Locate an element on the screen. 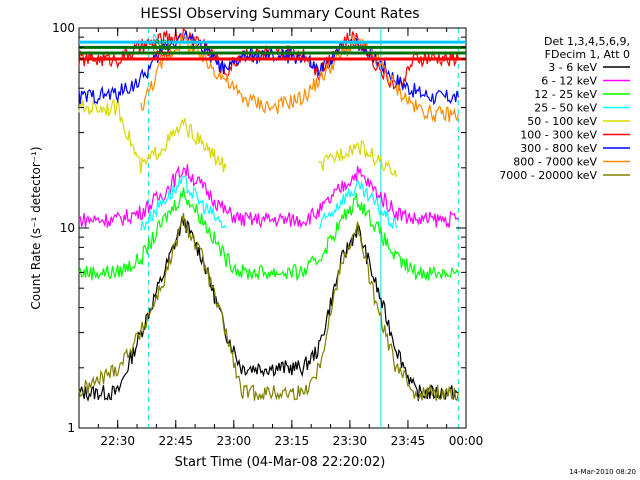 This screenshot has width=640, height=480. x-tick-label-5: 23:45 is located at coordinates (408, 441).